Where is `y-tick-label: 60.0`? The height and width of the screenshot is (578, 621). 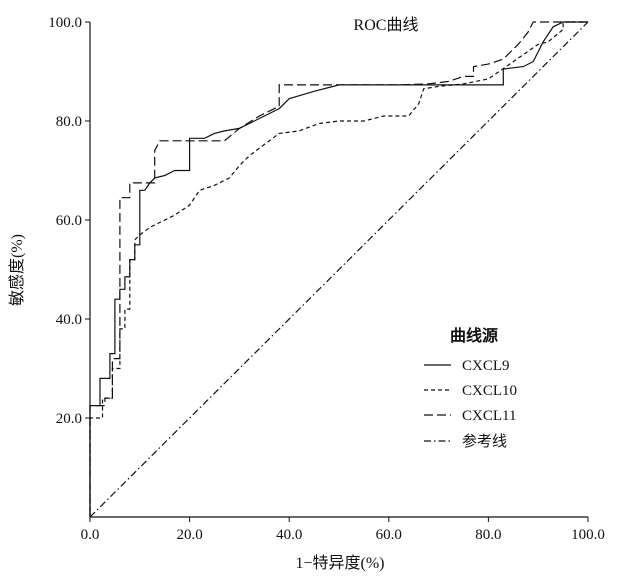
y-tick-label: 60.0 is located at coordinates (69, 221).